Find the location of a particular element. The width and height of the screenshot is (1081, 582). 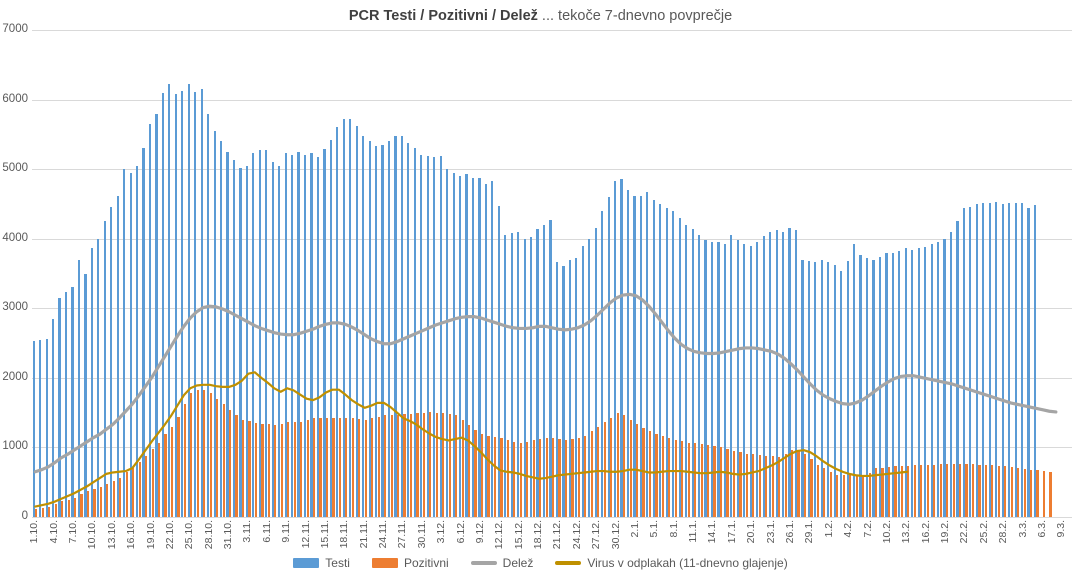

y-axis-tick-label: 3000 is located at coordinates (15, 307).